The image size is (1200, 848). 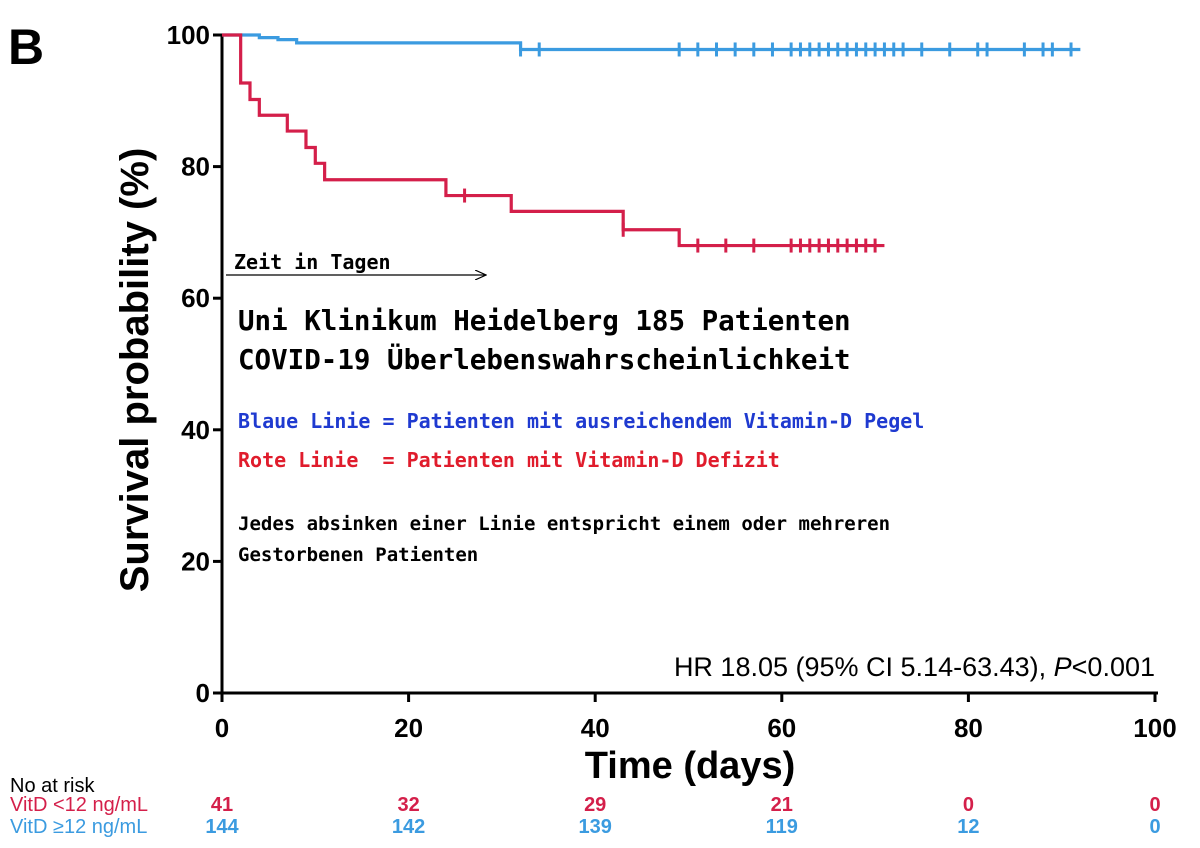 What do you see at coordinates (544, 321) in the screenshot?
I see `title-line-1: Uni Klinikum Heidelberg 185 Patienten` at bounding box center [544, 321].